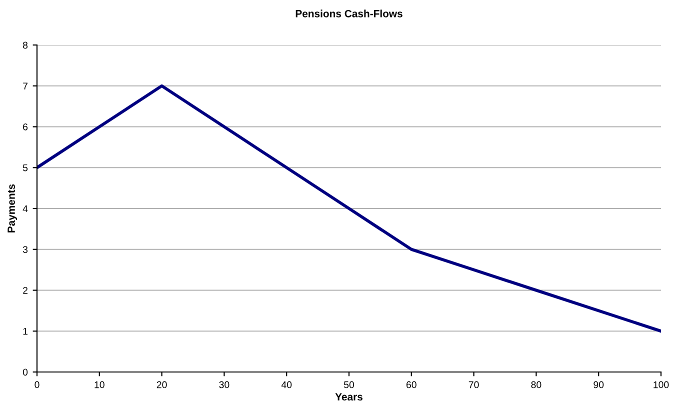 The width and height of the screenshot is (673, 407). What do you see at coordinates (348, 397) in the screenshot?
I see `x-axis-title: Years` at bounding box center [348, 397].